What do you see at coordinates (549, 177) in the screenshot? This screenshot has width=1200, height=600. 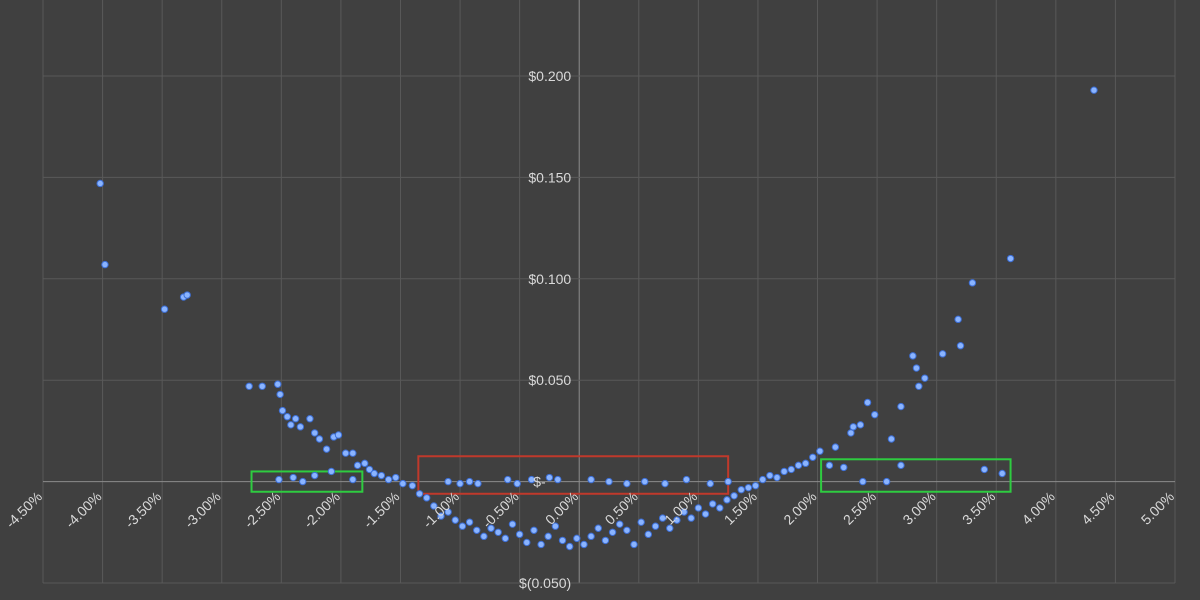 I see `y-tick-label: $0.150` at bounding box center [549, 177].